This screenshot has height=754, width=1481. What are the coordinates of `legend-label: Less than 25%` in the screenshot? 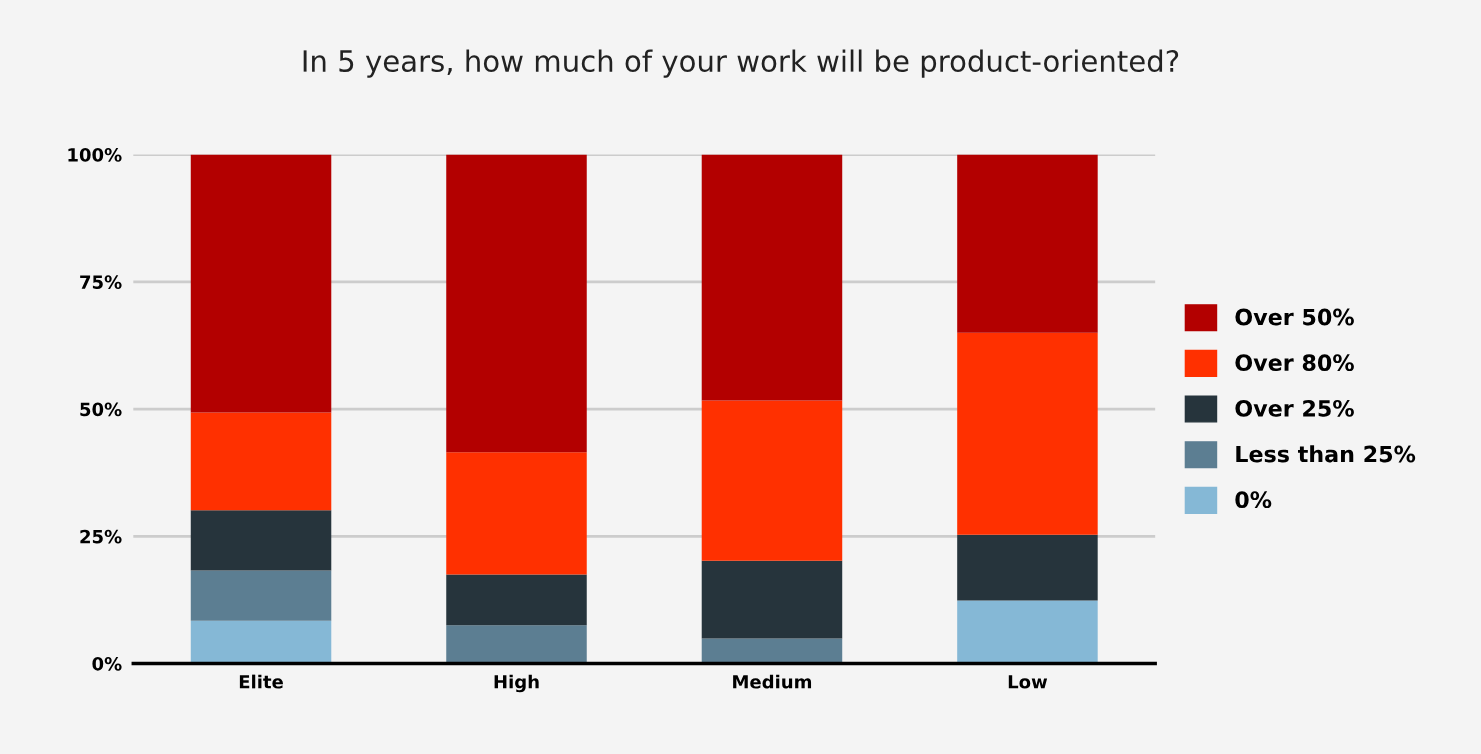 It's located at (1326, 454).